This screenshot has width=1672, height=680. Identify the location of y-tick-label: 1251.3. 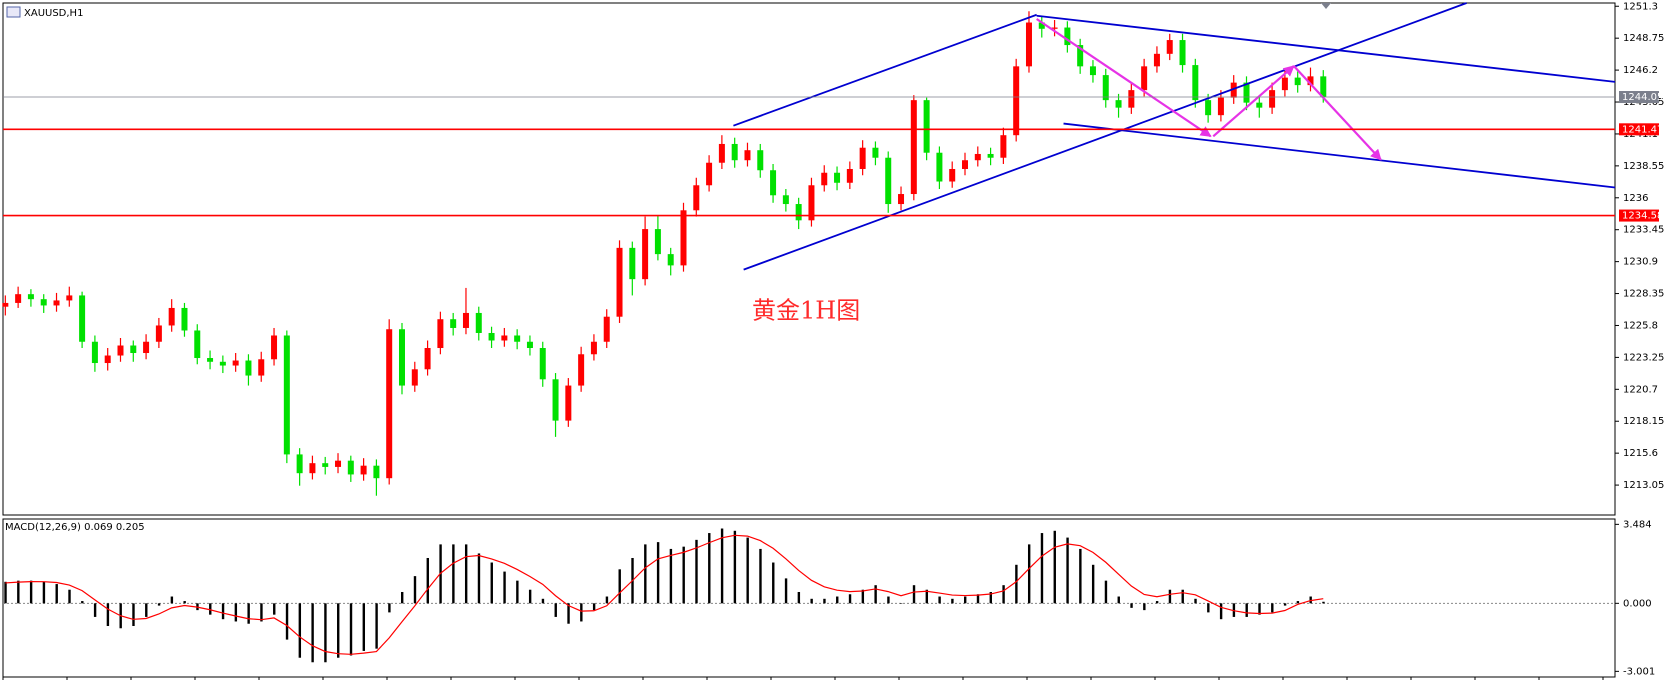
(1640, 6).